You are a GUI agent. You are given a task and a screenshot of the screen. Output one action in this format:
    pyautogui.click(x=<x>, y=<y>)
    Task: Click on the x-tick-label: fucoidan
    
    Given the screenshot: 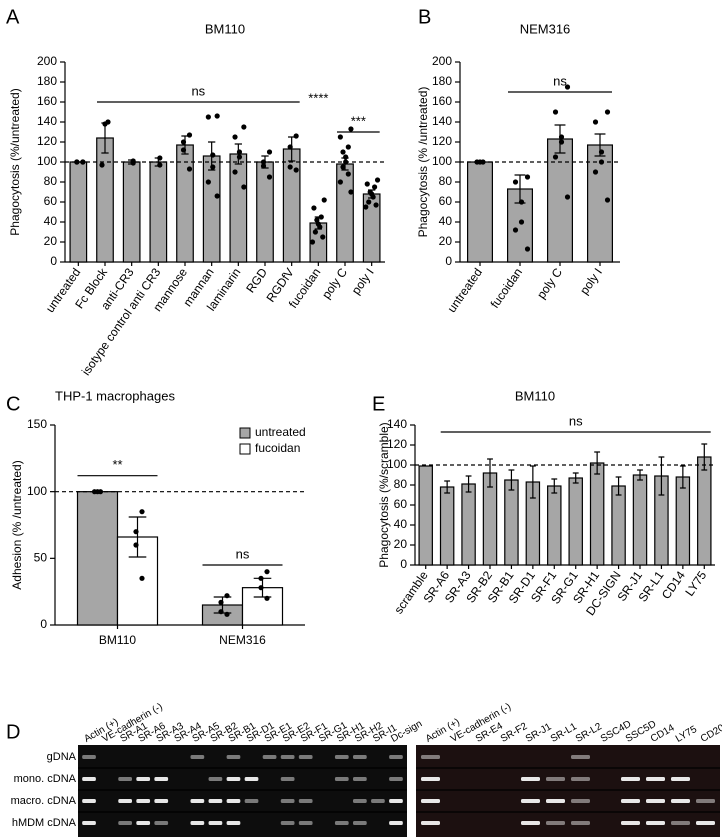 What is the action you would take?
    pyautogui.click(x=506, y=288)
    